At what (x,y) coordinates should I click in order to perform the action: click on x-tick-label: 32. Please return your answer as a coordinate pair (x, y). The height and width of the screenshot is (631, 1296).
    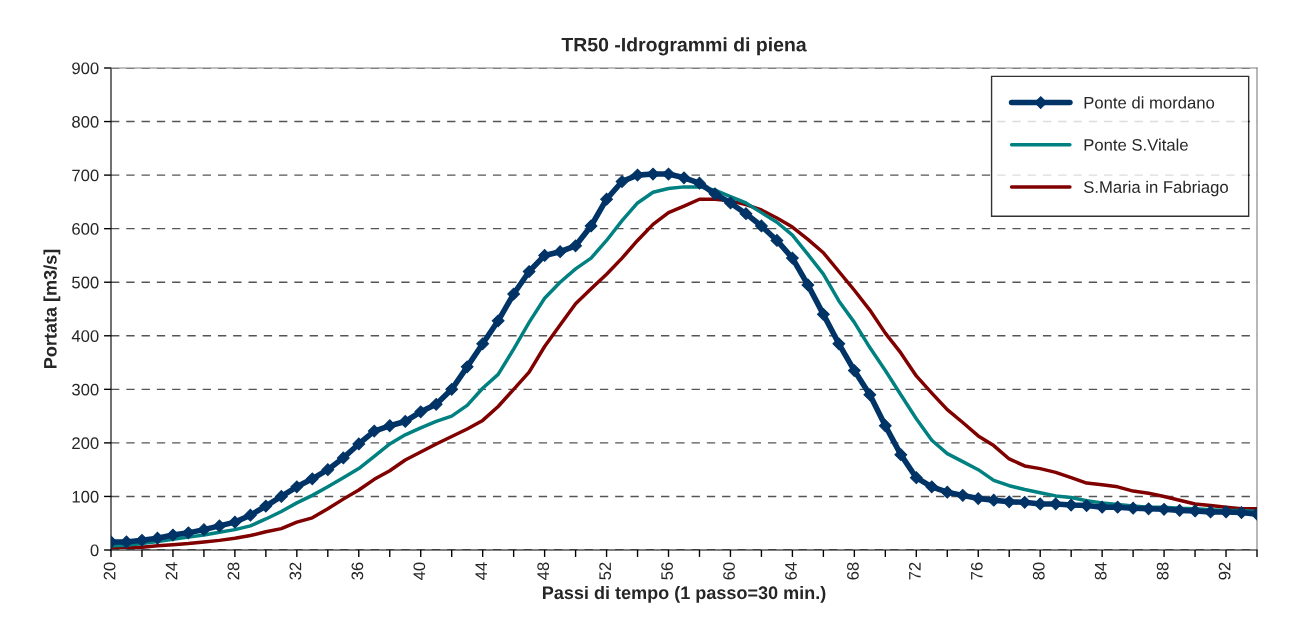
    Looking at the image, I should click on (295, 571).